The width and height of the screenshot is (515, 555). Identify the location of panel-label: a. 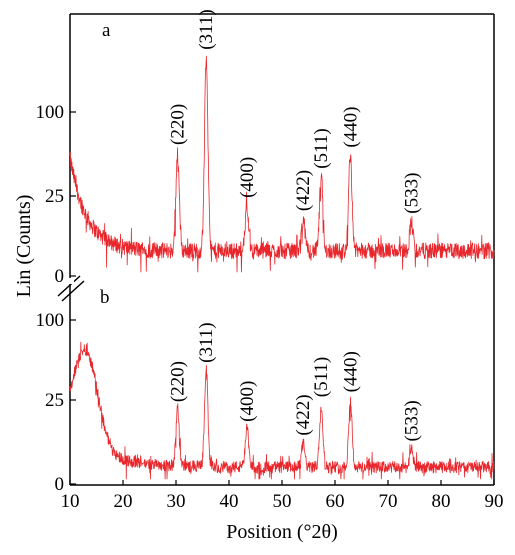
(106, 30).